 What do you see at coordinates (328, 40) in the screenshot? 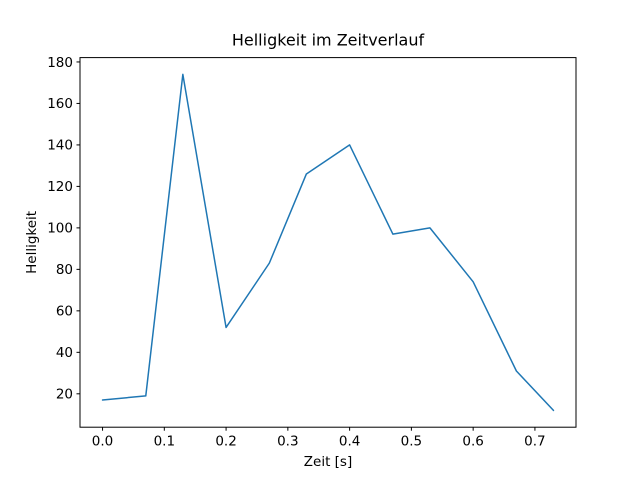
I see `chart-title: Helligkeit im Zeitverlauf` at bounding box center [328, 40].